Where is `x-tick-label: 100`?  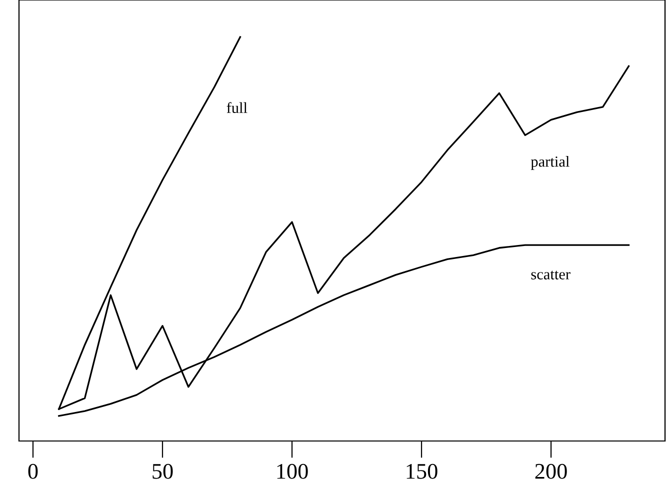 x-tick-label: 100 is located at coordinates (292, 471).